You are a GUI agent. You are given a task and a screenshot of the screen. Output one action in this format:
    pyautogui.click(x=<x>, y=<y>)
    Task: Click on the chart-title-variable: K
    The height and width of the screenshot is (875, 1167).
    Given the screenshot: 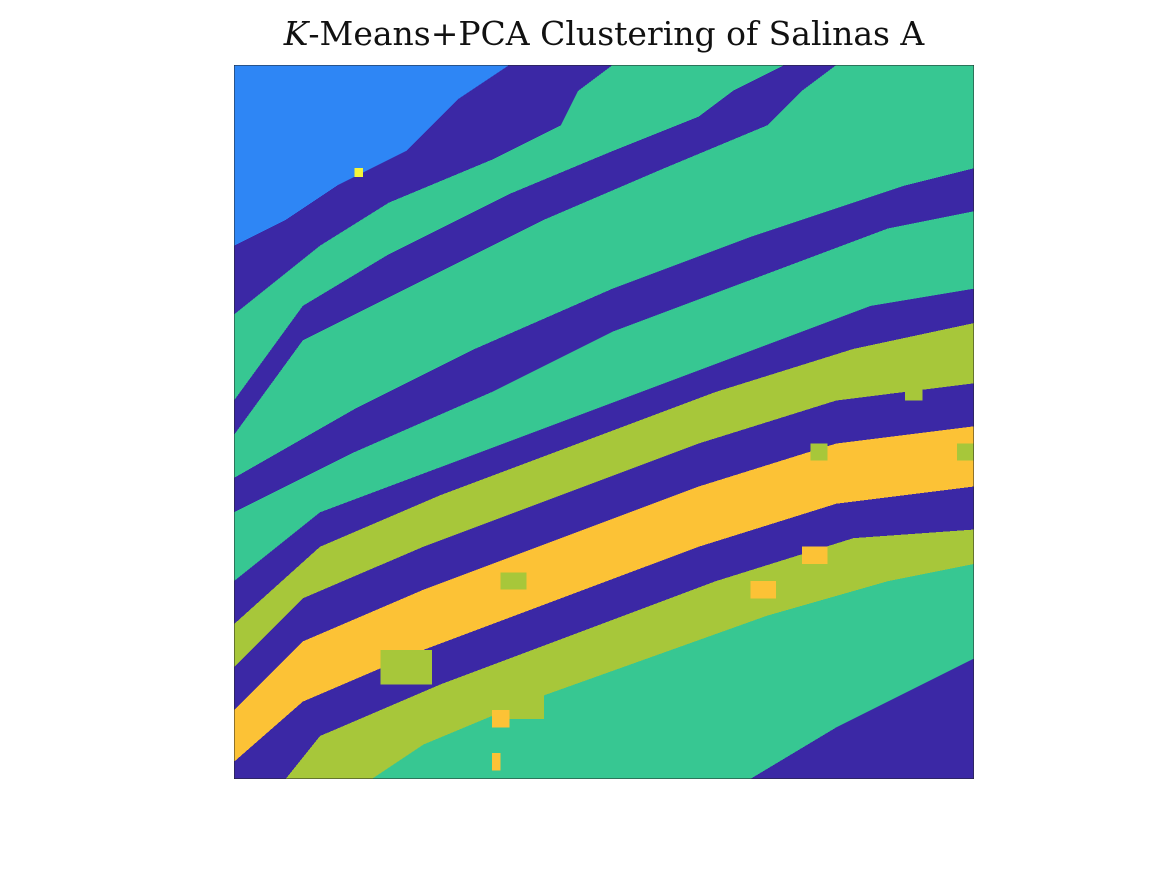 What is the action you would take?
    pyautogui.click(x=296, y=33)
    